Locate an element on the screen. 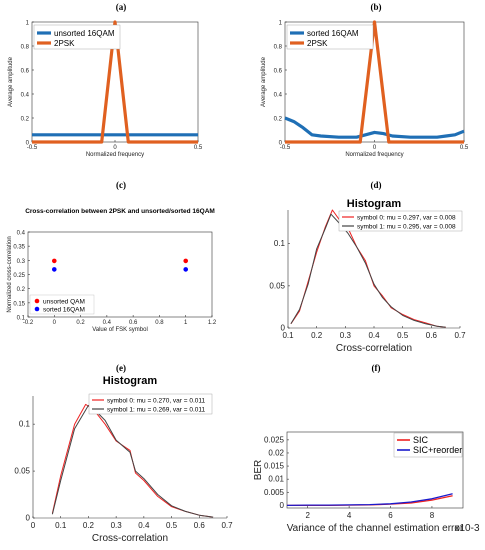  legend-entry: unsorted 16QAM is located at coordinates (84, 33).